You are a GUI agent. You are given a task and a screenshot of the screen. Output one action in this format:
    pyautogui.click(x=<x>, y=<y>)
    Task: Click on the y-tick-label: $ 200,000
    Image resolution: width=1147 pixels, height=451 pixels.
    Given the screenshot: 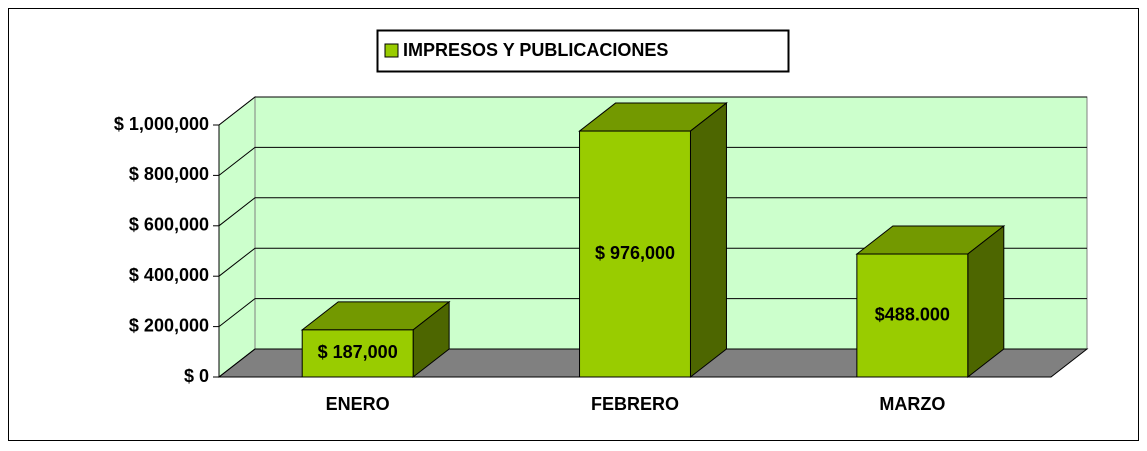 What is the action you would take?
    pyautogui.click(x=169, y=325)
    